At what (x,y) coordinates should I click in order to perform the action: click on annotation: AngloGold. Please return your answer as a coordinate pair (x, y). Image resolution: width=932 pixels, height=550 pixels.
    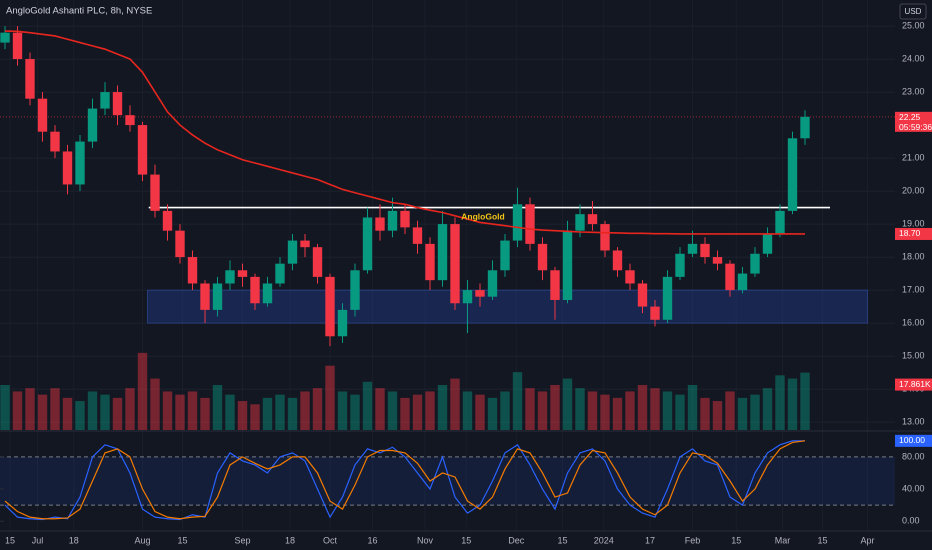
    Looking at the image, I should click on (482, 217).